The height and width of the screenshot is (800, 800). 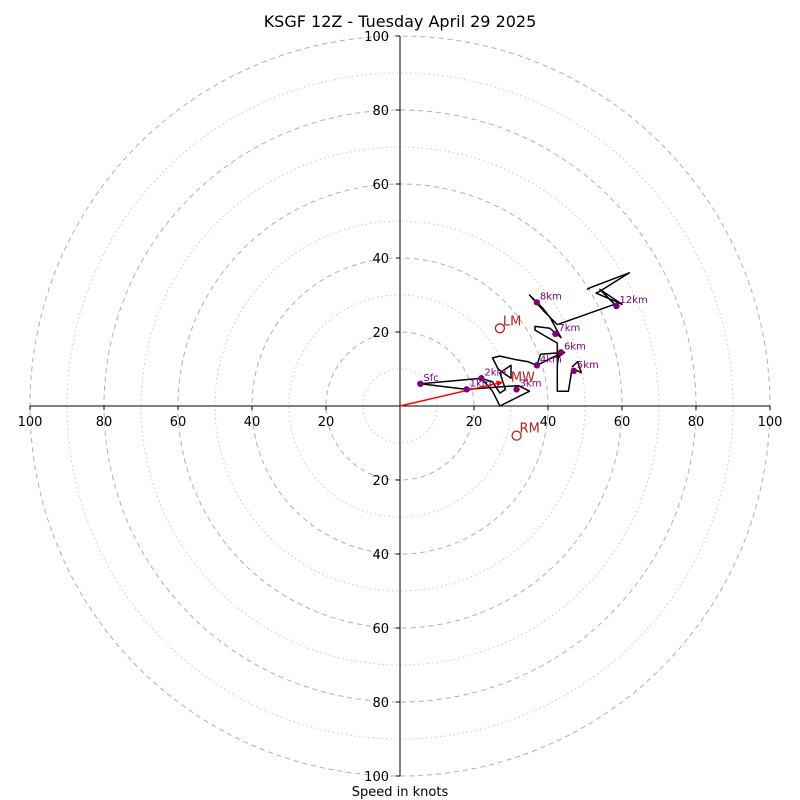 What do you see at coordinates (551, 296) in the screenshot?
I see `height-label: 8km` at bounding box center [551, 296].